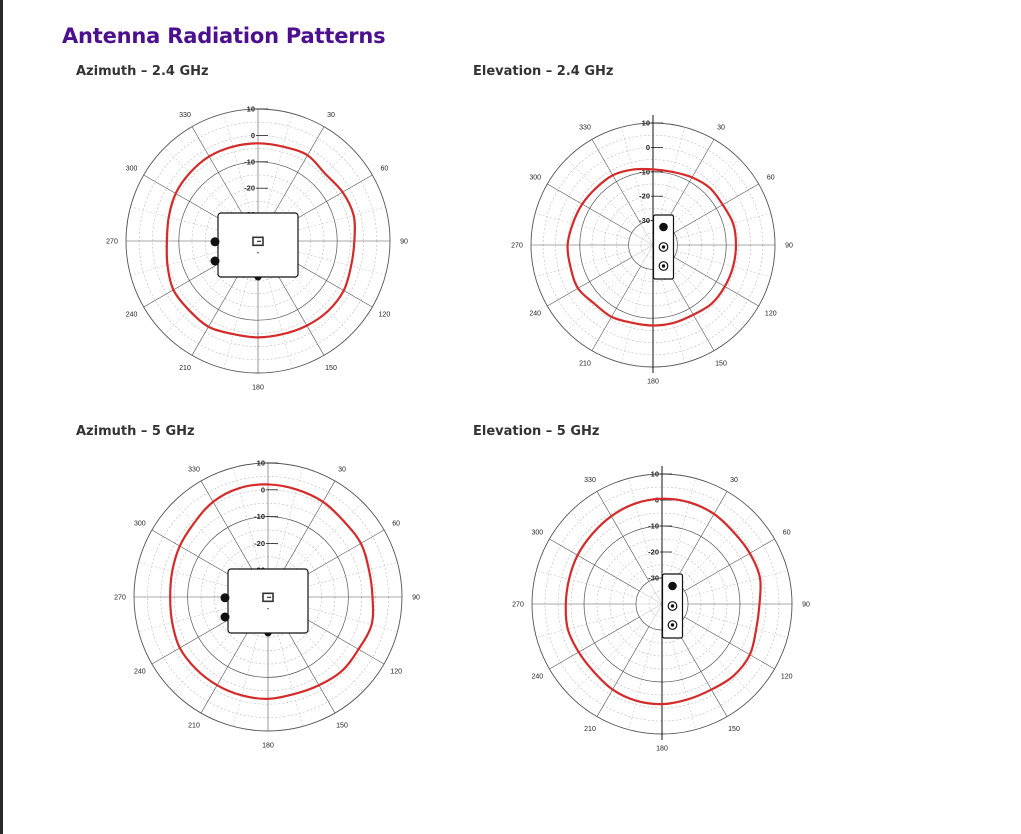 The height and width of the screenshot is (834, 1021). I want to click on device-led, so click(258, 252).